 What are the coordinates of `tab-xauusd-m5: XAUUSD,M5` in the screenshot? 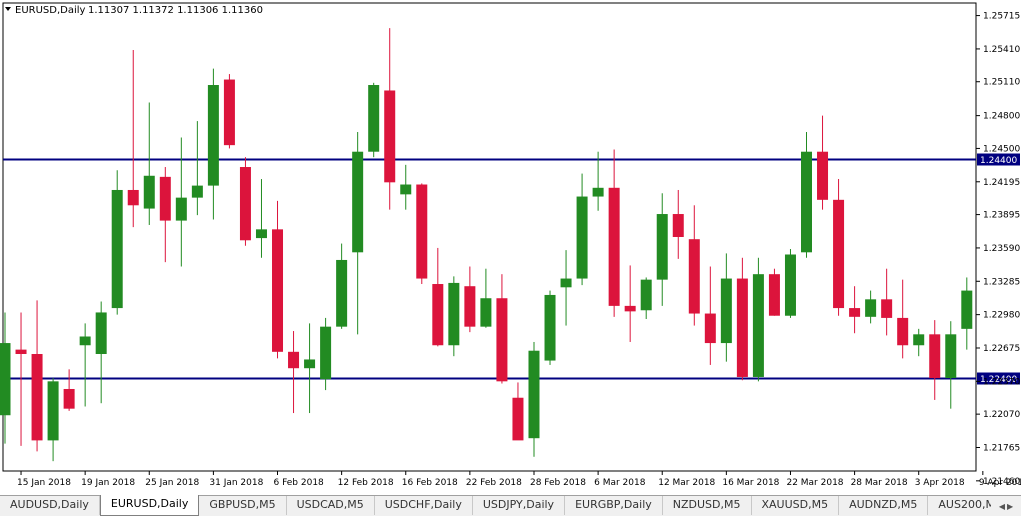 It's located at (796, 505).